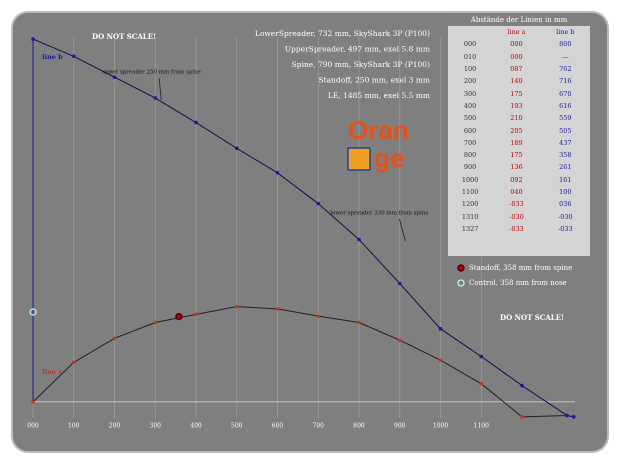  Describe the element at coordinates (516, 81) in the screenshot. I see `table-cell: 140` at that location.